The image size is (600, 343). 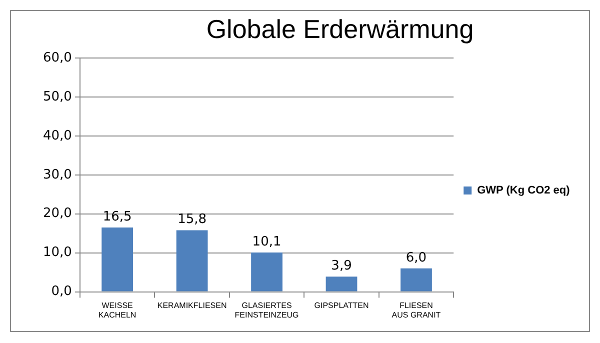 What do you see at coordinates (57, 252) in the screenshot?
I see `y-tick-label: 10,0` at bounding box center [57, 252].